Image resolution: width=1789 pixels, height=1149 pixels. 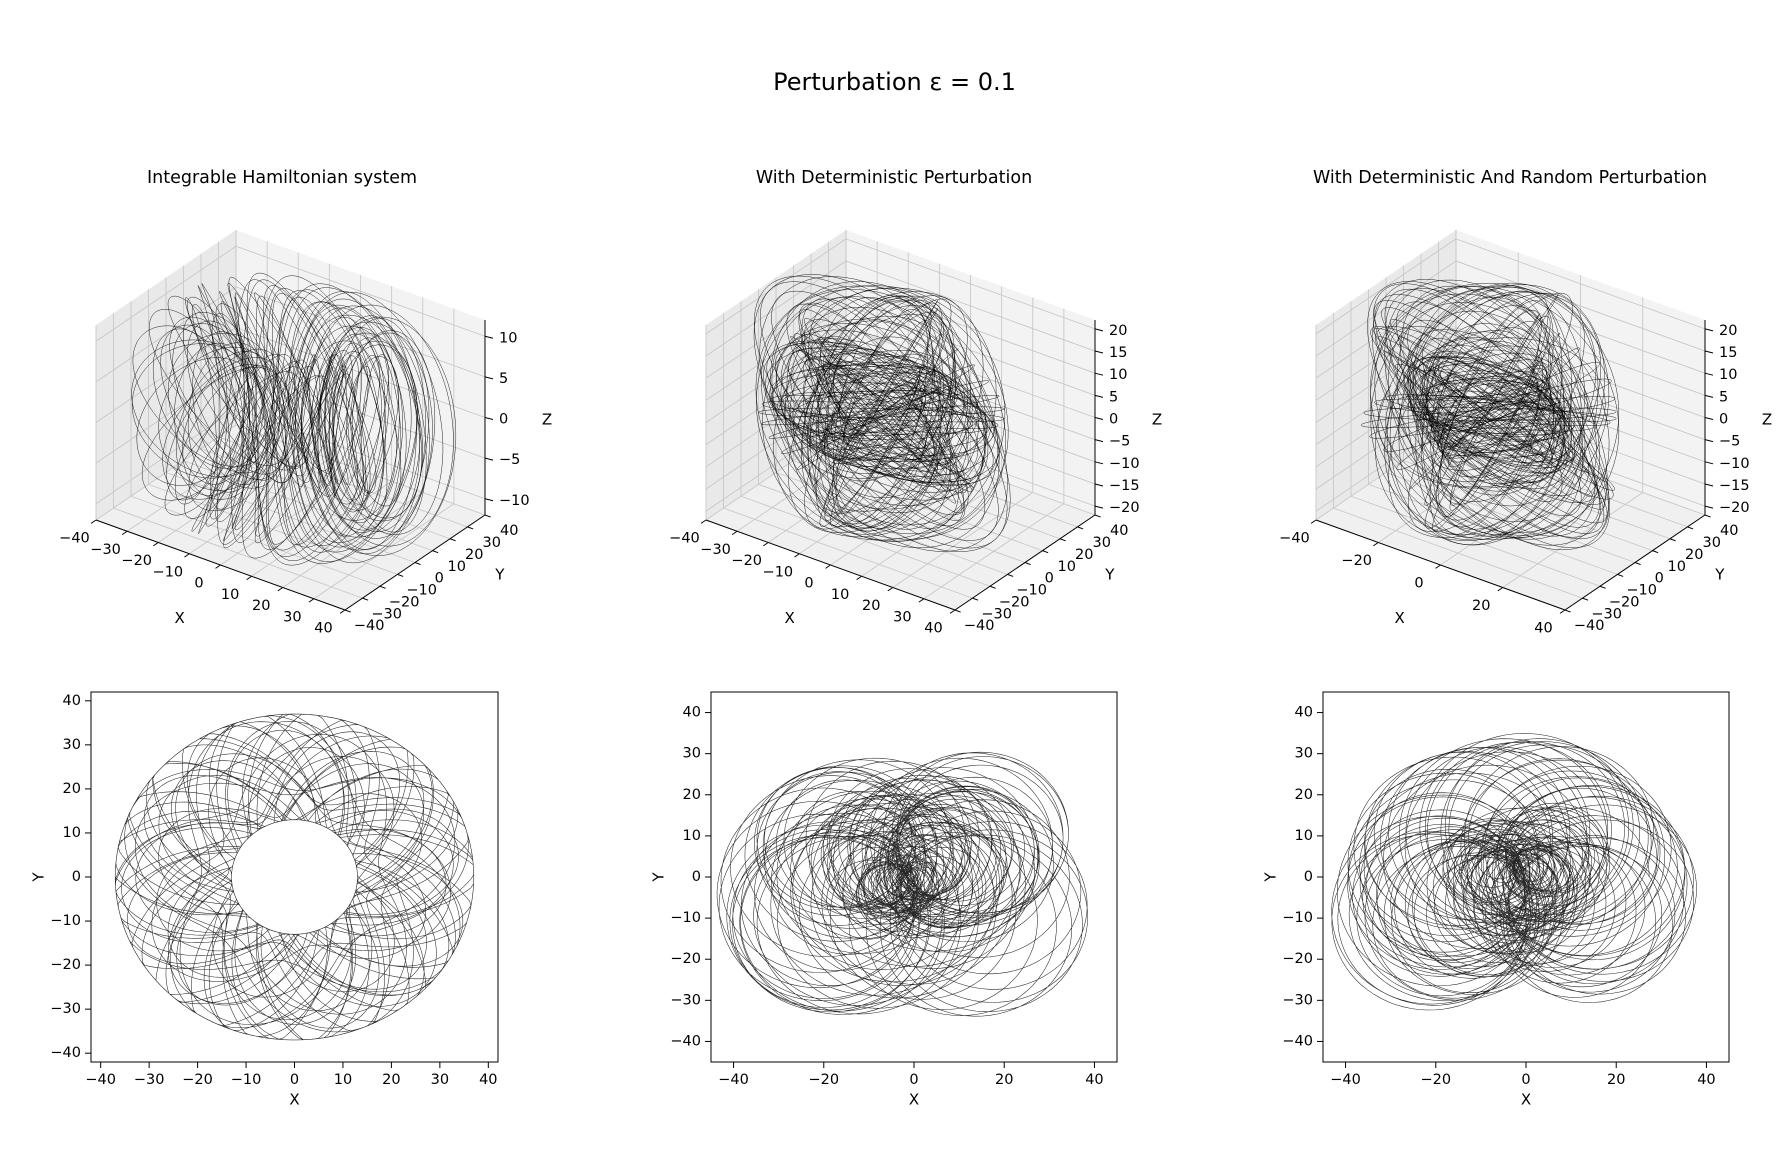 I want to click on figure-suptitle: Perturbation ε = 0.1, so click(x=894, y=82).